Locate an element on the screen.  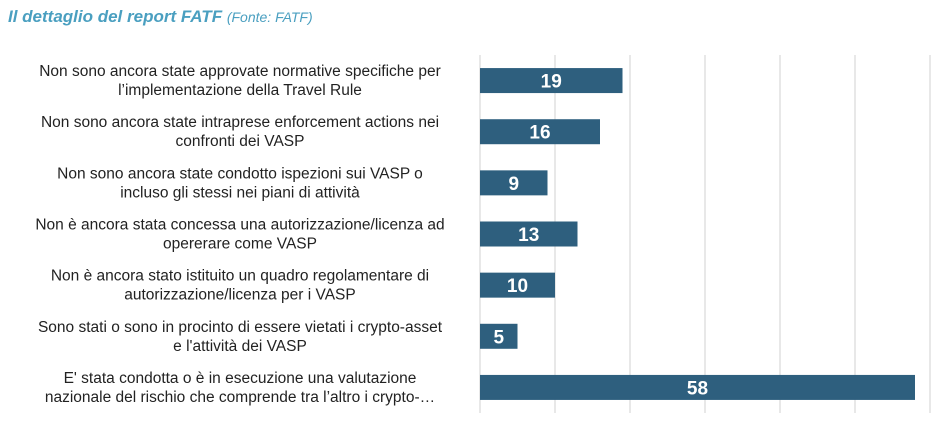
data-label-2: 16 is located at coordinates (539, 133).